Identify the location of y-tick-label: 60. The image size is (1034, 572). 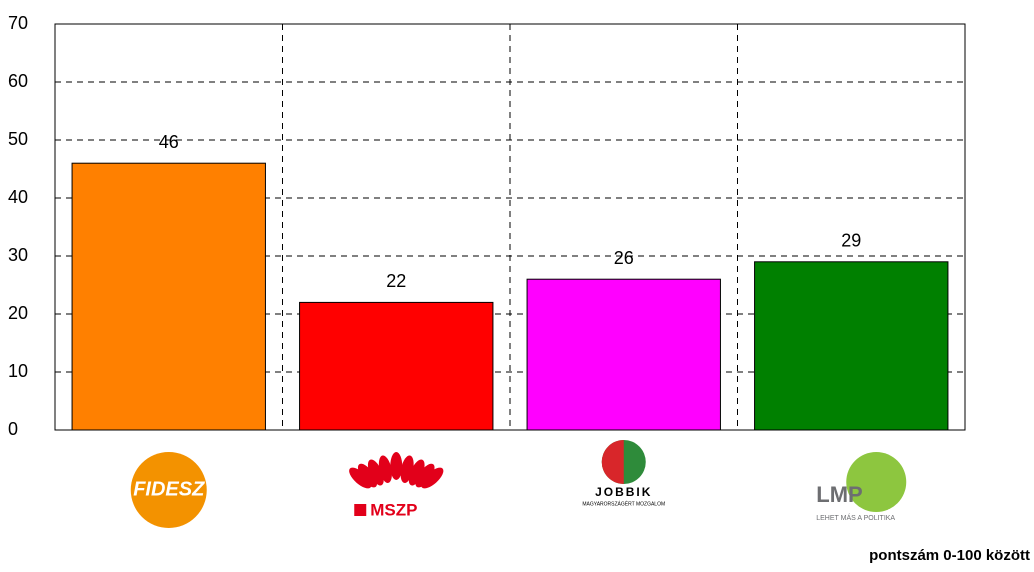
(18, 81).